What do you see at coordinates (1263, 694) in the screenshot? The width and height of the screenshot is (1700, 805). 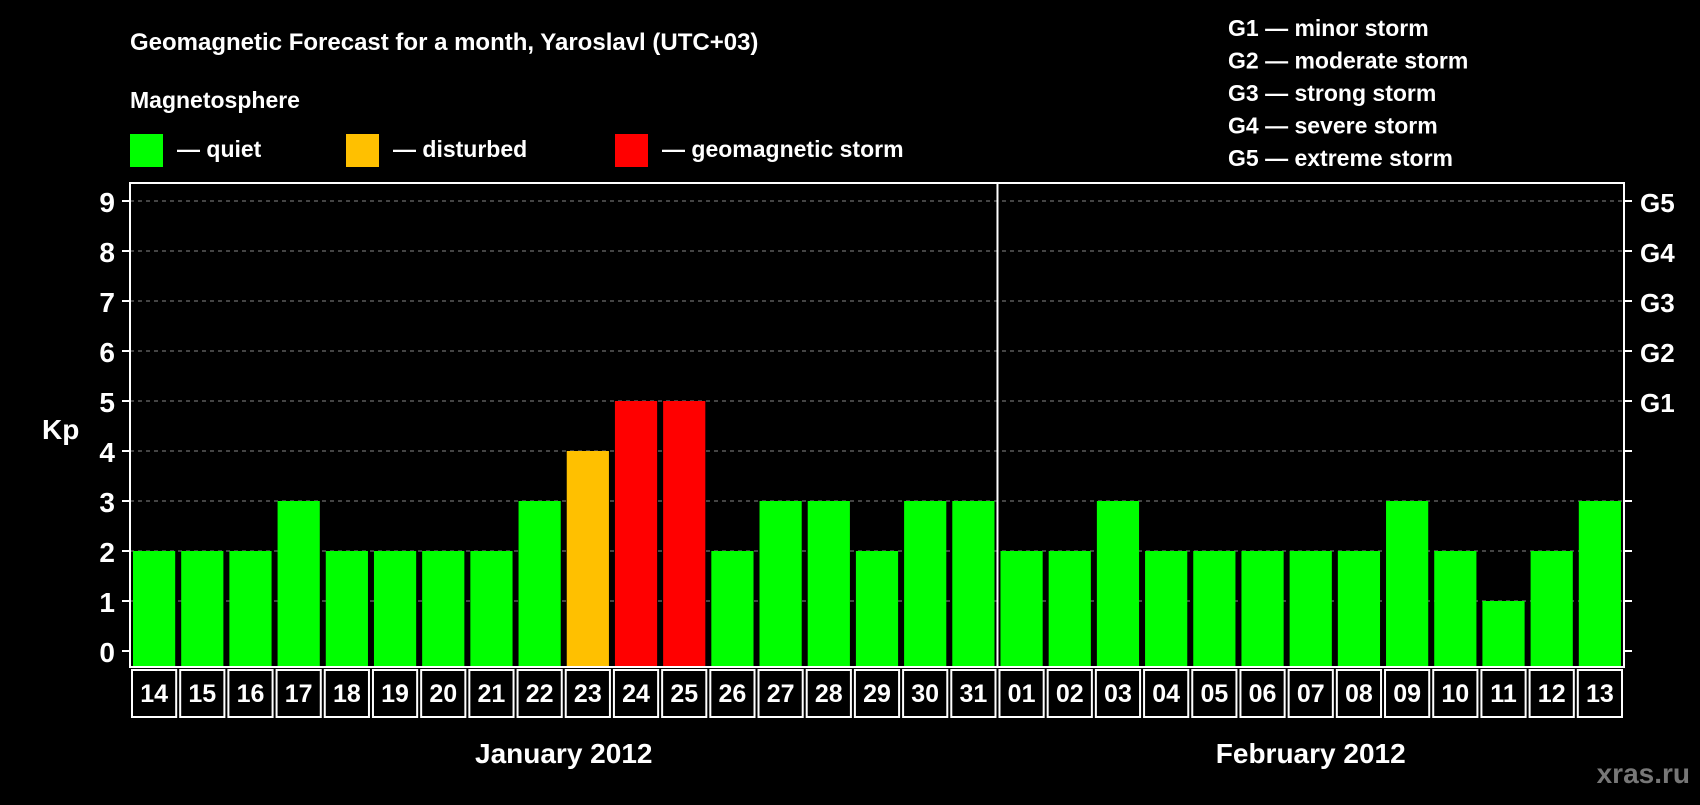 I see `date-label: 06` at bounding box center [1263, 694].